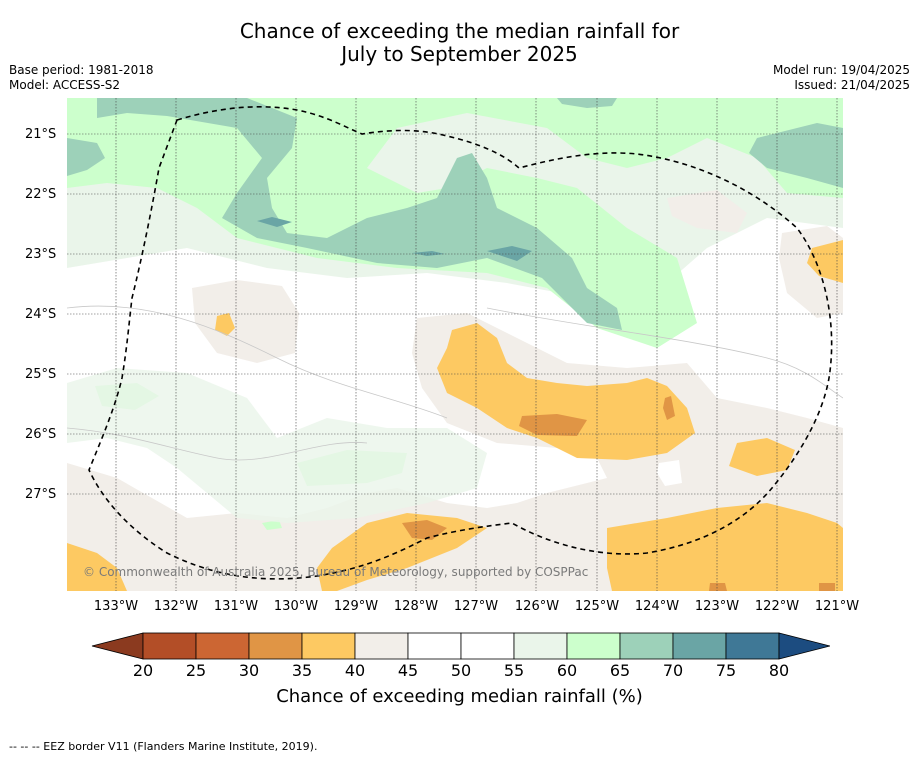 This screenshot has width=919, height=758. What do you see at coordinates (408, 670) in the screenshot?
I see `colorbar-tick-45: 45` at bounding box center [408, 670].